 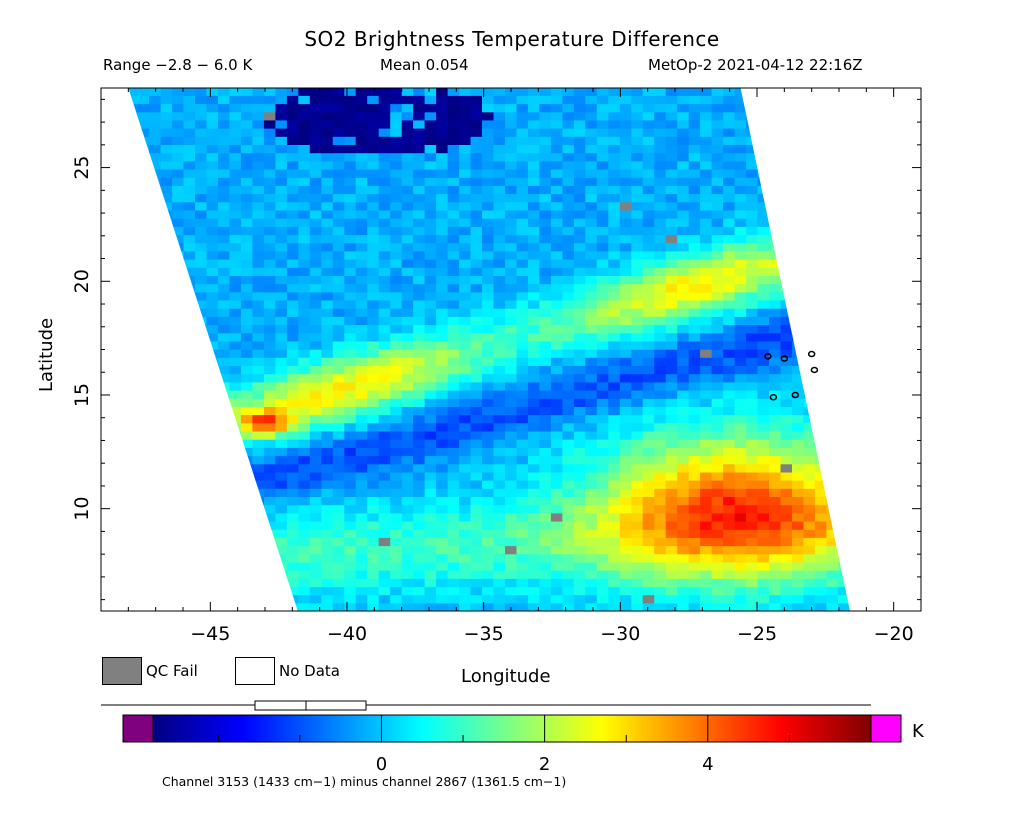 I want to click on colorbar-slider-thumb, so click(x=310, y=705).